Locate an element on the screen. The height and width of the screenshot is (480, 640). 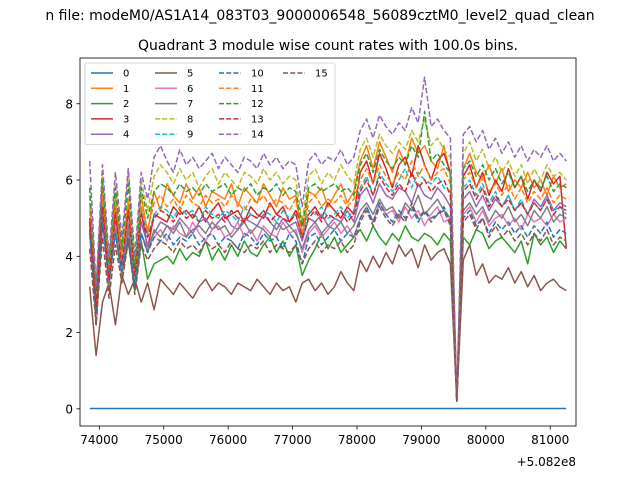
legend-label-12: 12 is located at coordinates (257, 104).